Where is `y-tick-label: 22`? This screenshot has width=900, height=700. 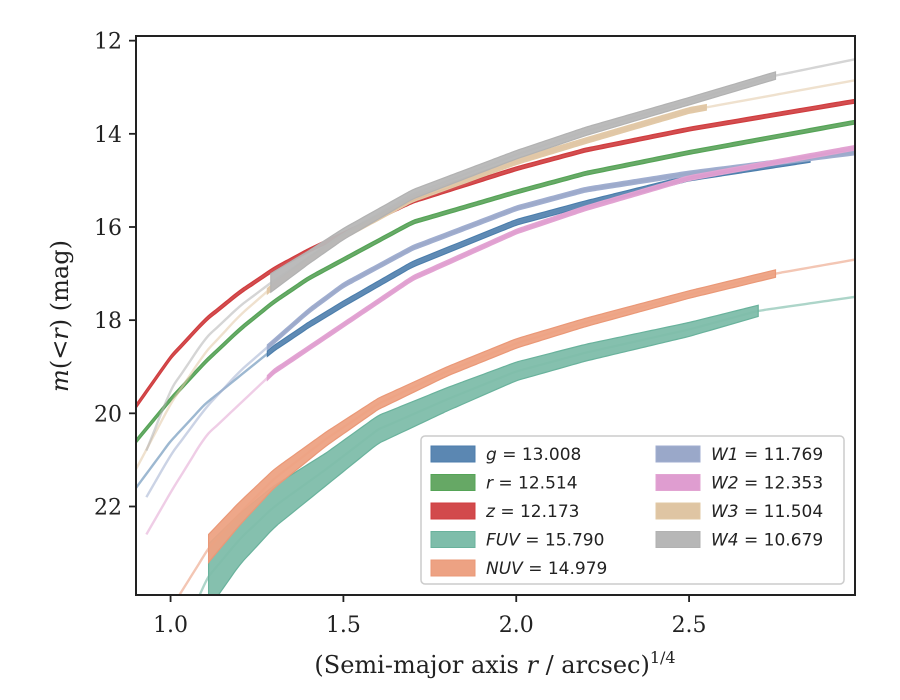 y-tick-label: 22 is located at coordinates (108, 507).